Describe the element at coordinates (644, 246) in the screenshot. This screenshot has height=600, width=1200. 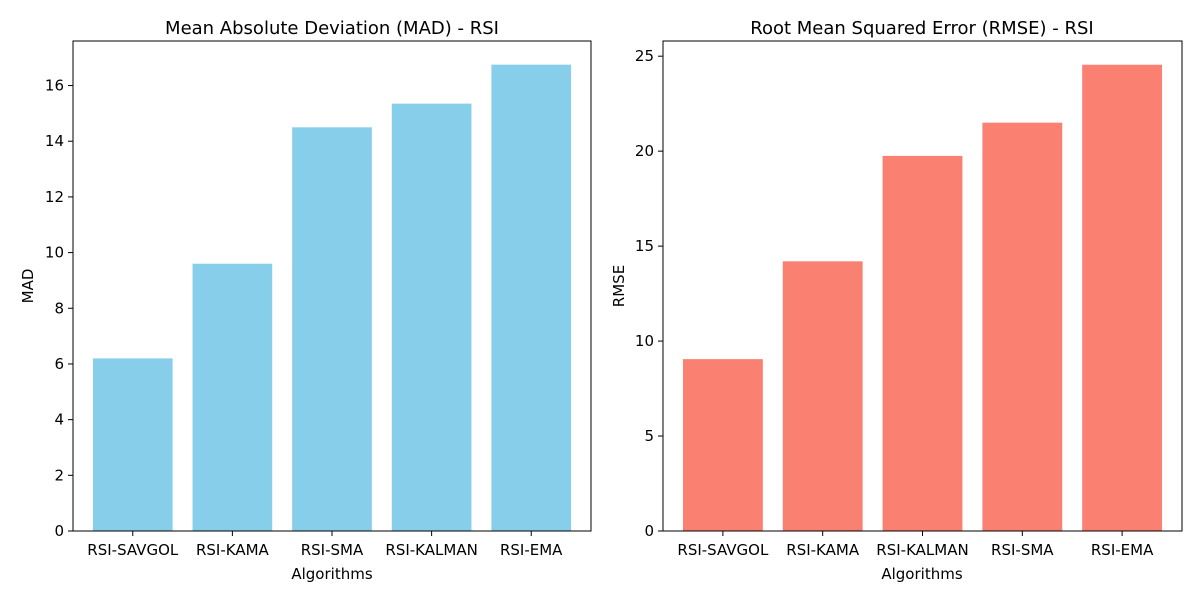
I see `rmse-y-tick-label: 15` at that location.